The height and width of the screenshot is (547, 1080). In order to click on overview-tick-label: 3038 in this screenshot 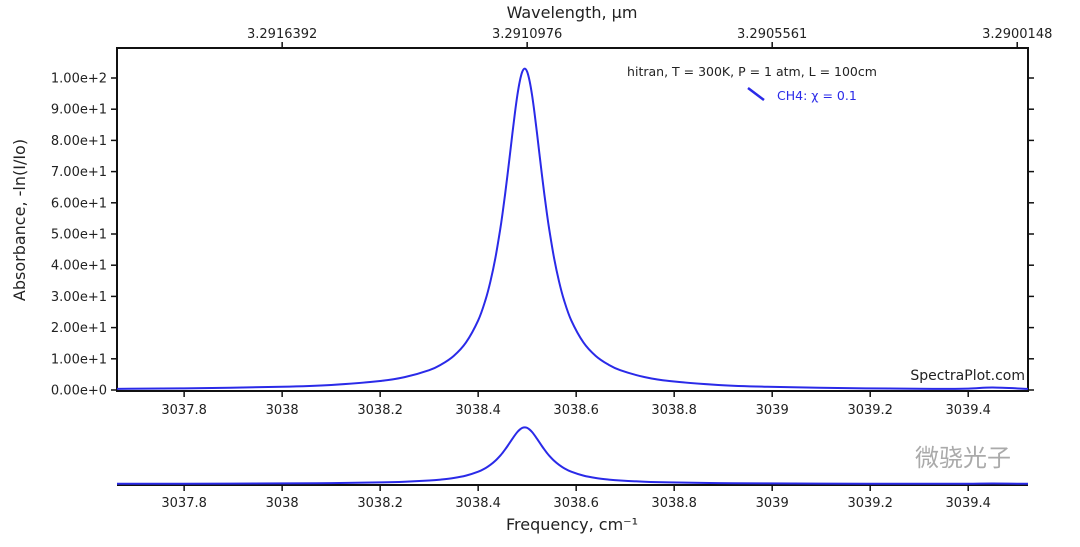, I will do `click(282, 503)`.